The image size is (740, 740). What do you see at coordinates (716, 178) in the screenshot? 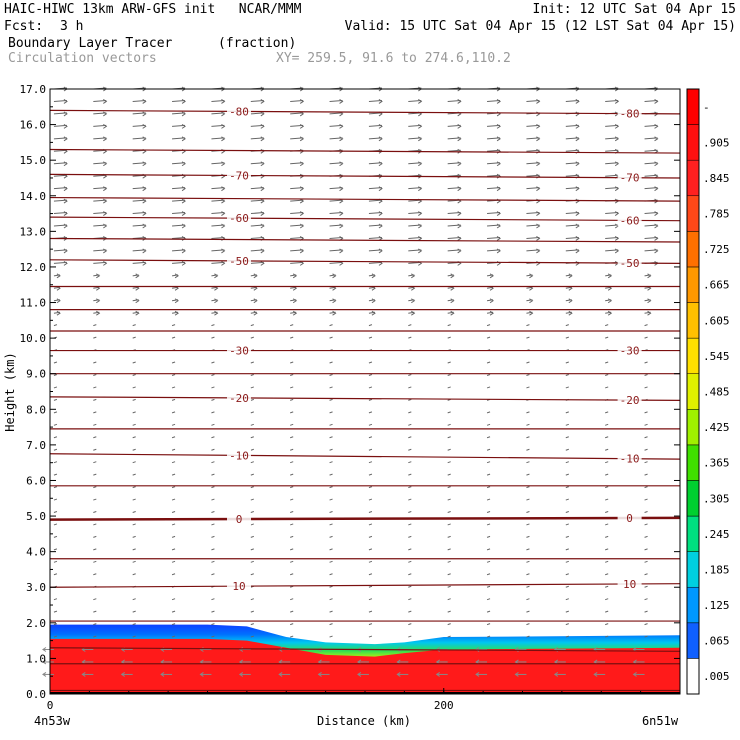
I see `colorbar-label: .845` at bounding box center [716, 178].